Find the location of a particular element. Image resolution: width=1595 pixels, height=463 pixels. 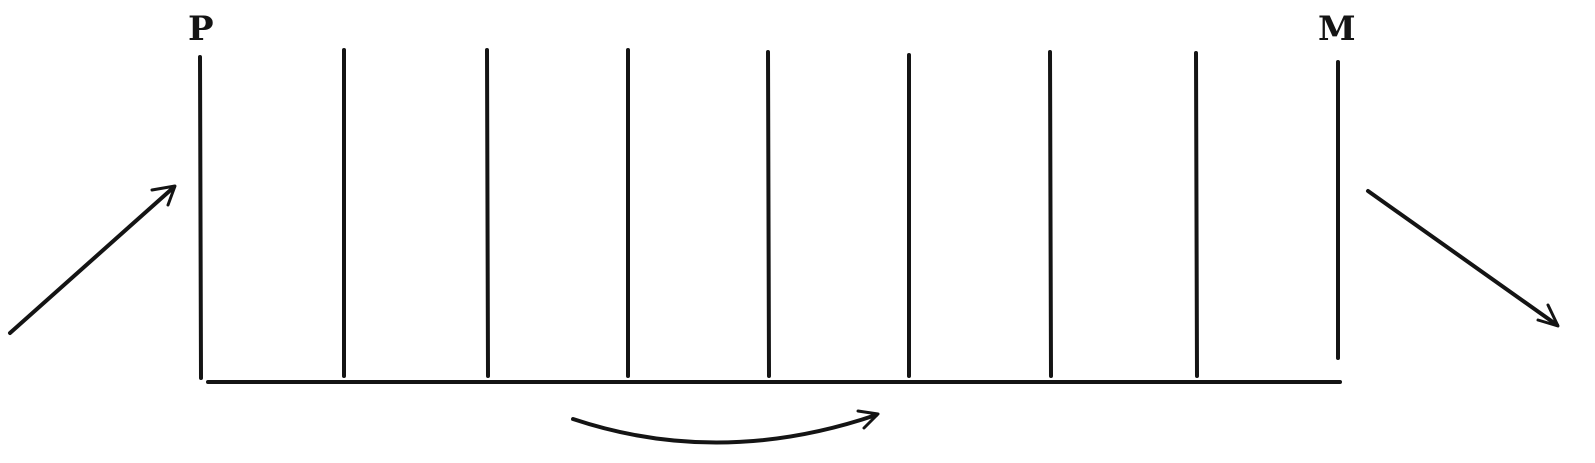

label-m: M is located at coordinates (1337, 29).